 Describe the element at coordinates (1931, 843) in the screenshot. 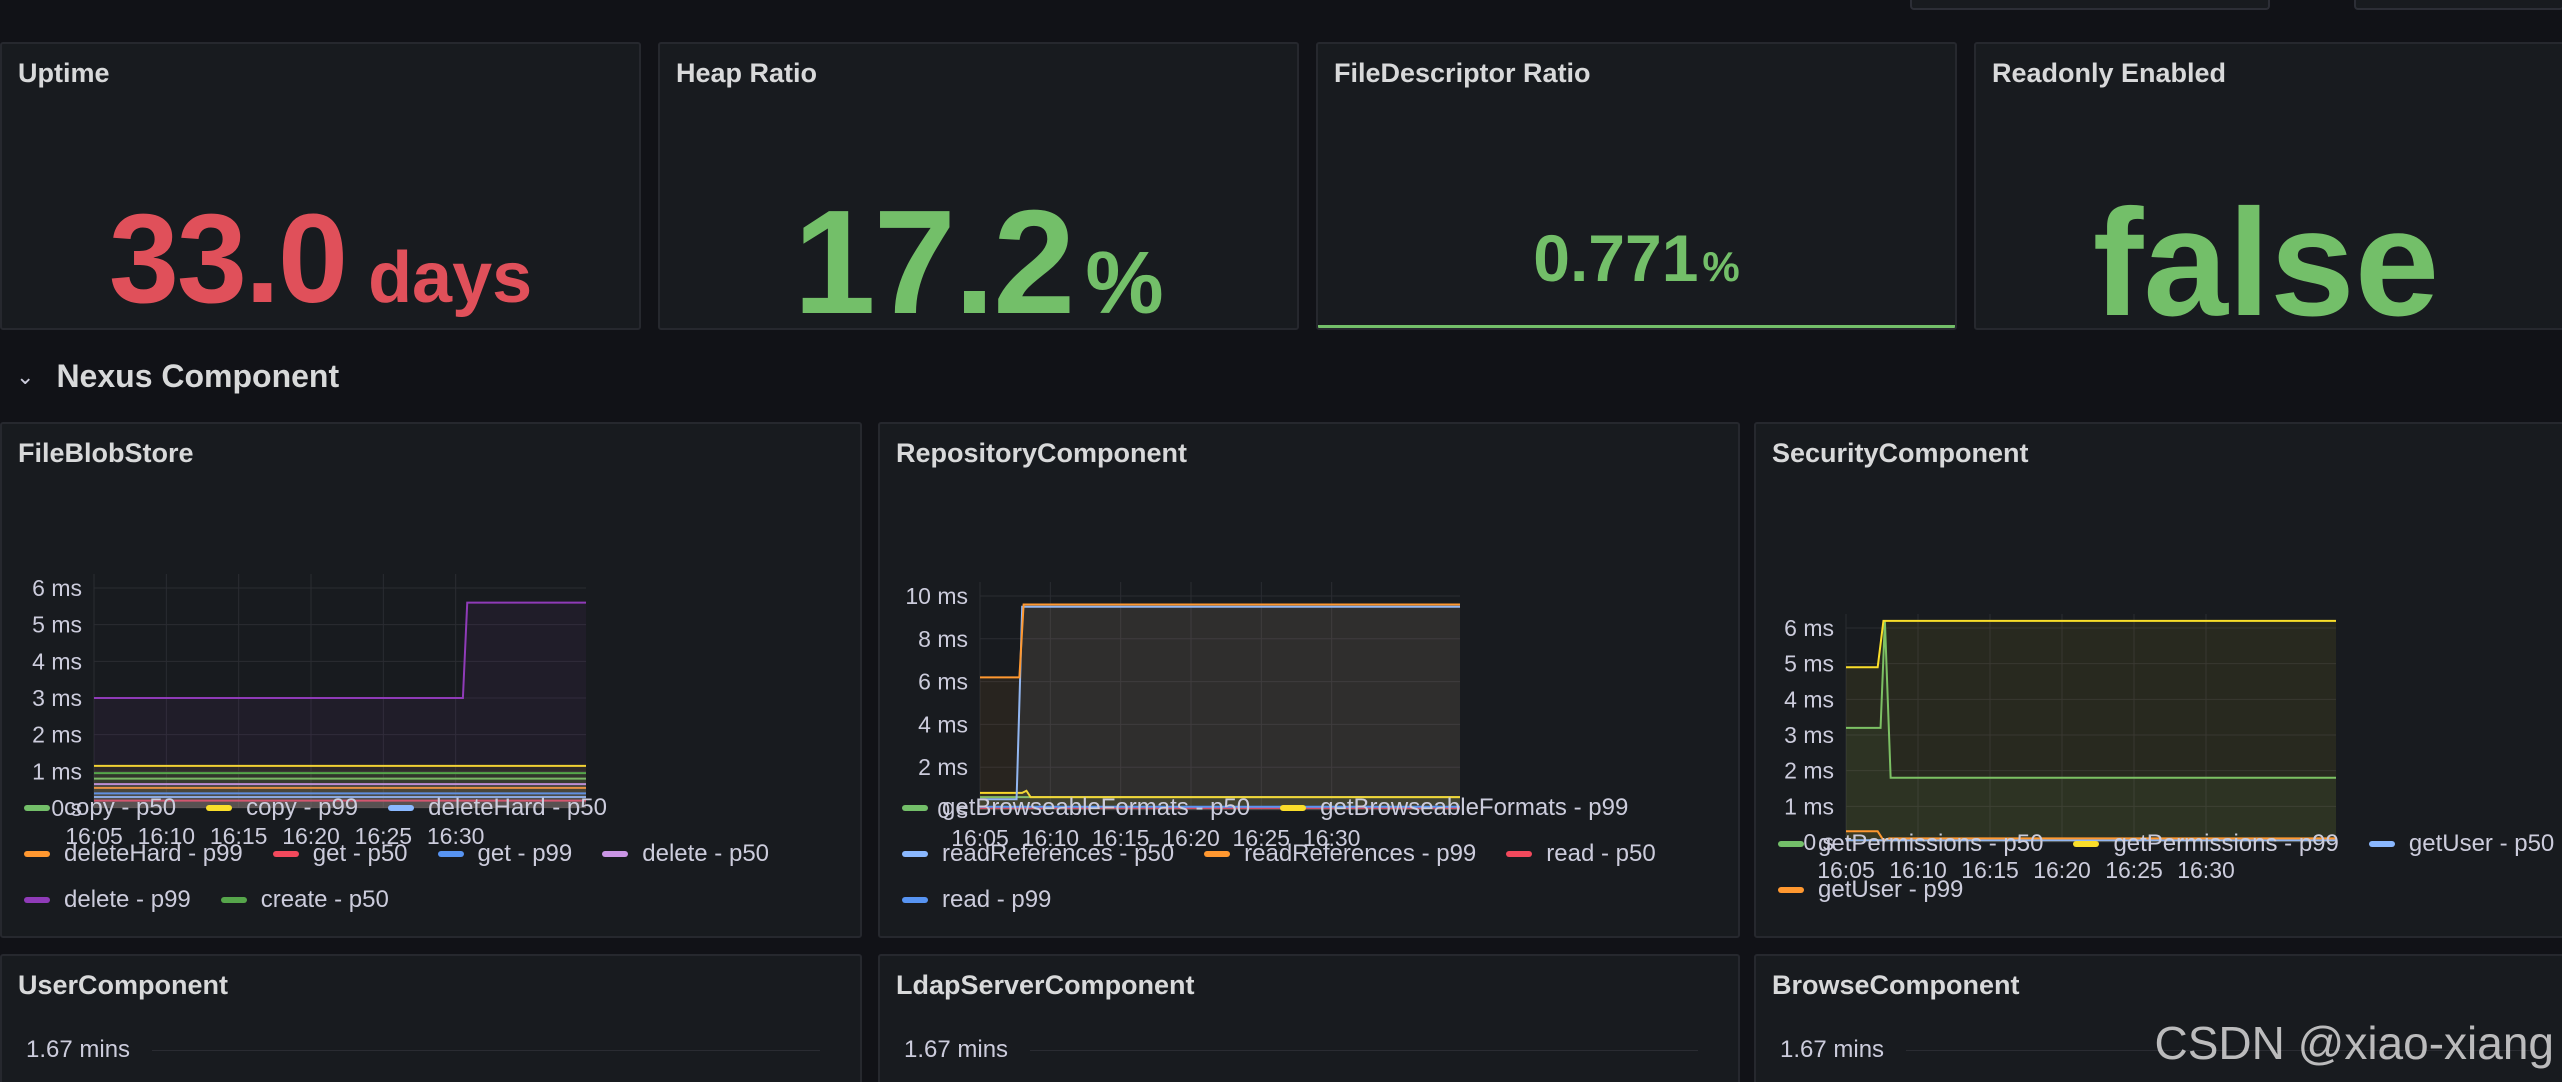

I see `legend-label: getPermissions - p50` at that location.